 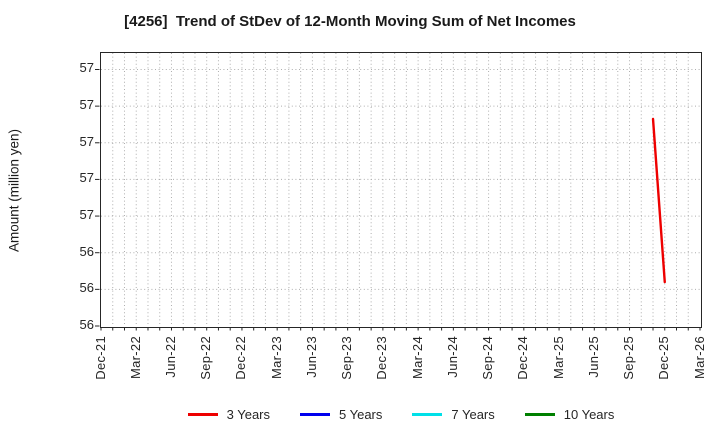 What do you see at coordinates (417, 357) in the screenshot?
I see `x-tick-label: Mar-24` at bounding box center [417, 357].